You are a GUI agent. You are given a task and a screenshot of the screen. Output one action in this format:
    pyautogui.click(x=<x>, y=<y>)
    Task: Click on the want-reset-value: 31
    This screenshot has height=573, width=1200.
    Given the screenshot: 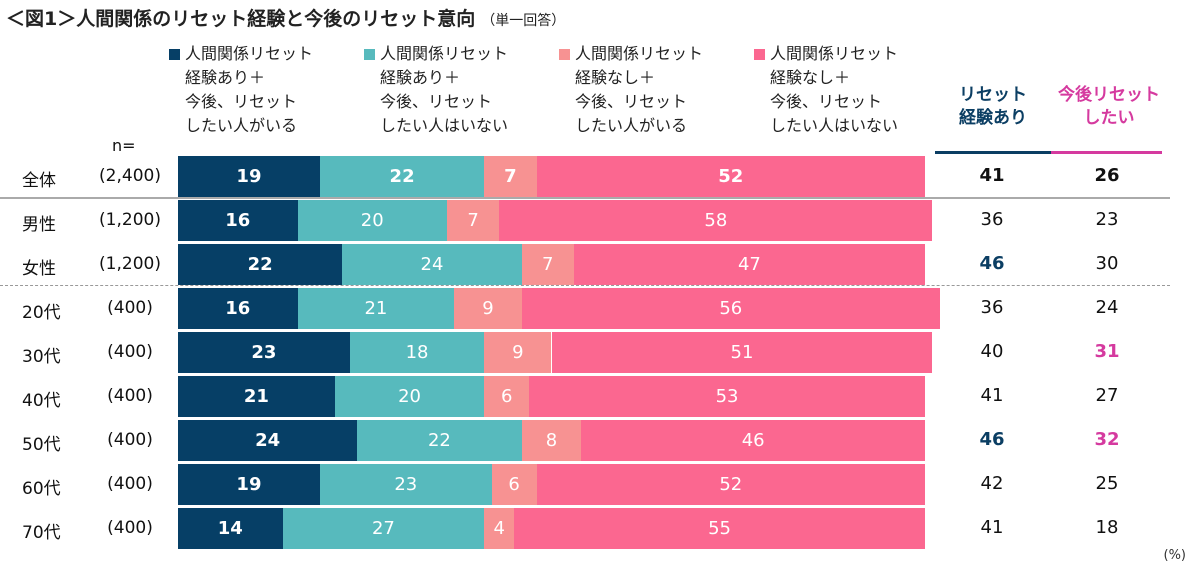 What is the action you would take?
    pyautogui.click(x=1107, y=351)
    